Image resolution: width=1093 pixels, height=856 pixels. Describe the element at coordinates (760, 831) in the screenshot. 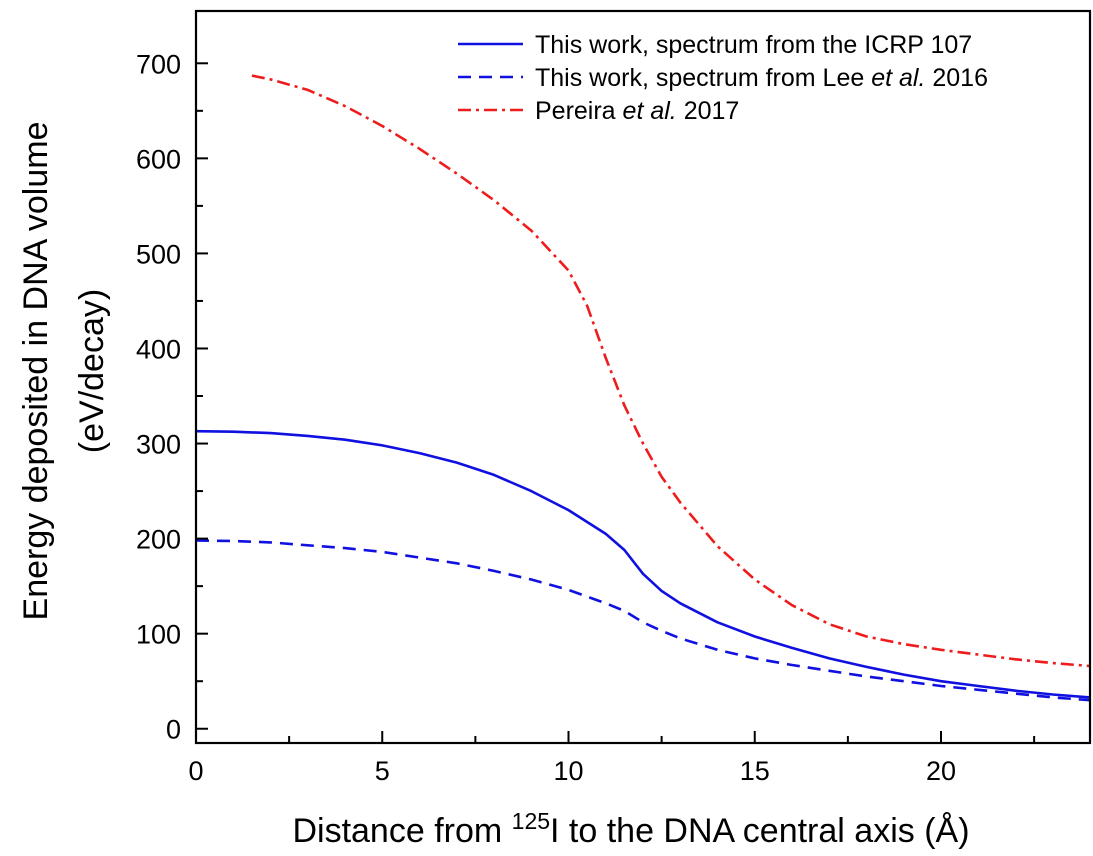

I see `x-axis-title-post: I to the DNA central axis (Å)` at that location.